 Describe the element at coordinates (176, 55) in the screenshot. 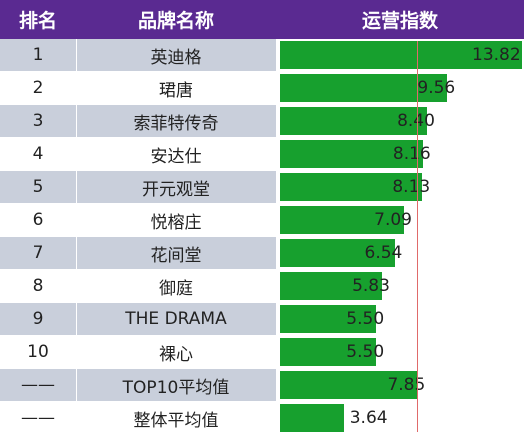

I see `brand-name-cell: 英迪格` at that location.